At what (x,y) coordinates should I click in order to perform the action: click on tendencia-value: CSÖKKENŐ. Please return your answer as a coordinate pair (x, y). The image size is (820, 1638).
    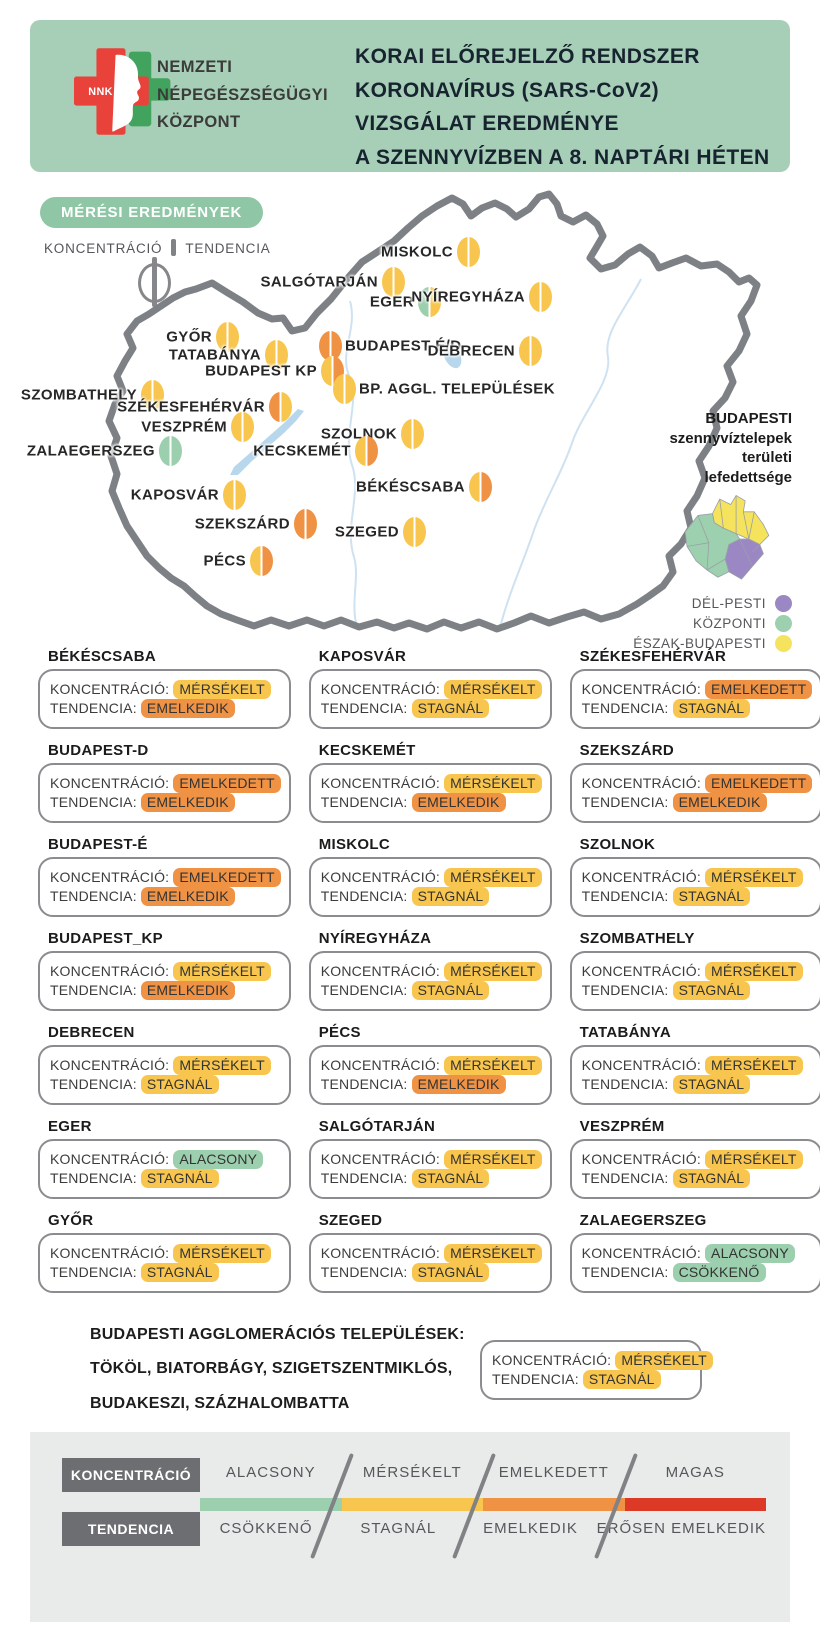
    Looking at the image, I should click on (719, 1272).